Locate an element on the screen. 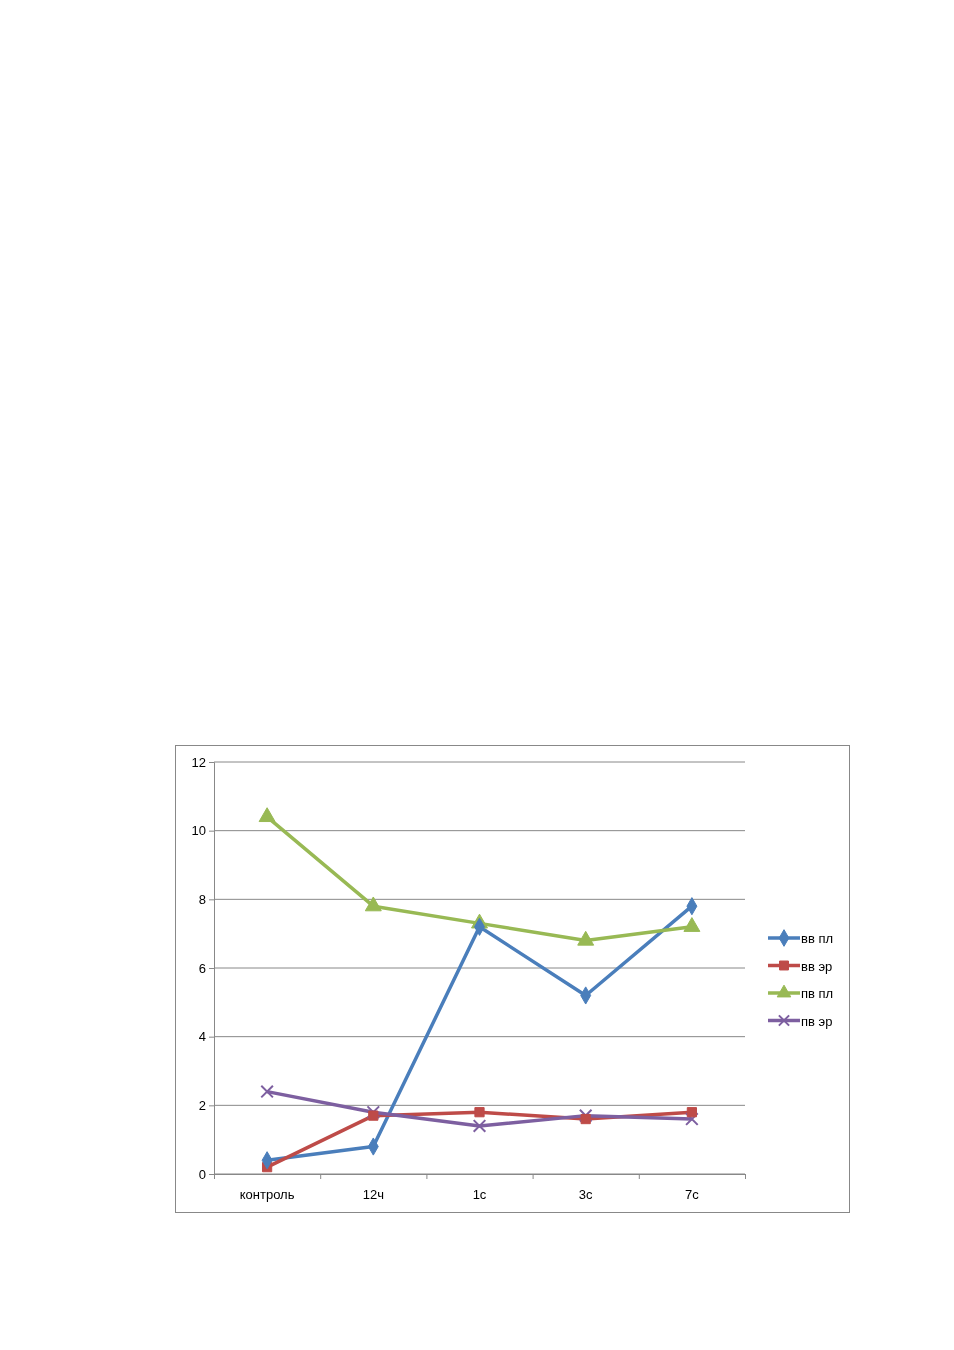 Image resolution: width=954 pixels, height=1350 pixels. legend-label: вв пл is located at coordinates (817, 938).